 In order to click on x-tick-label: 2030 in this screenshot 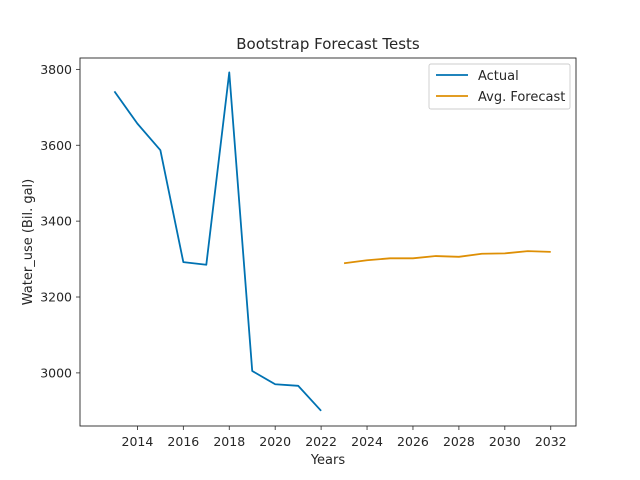, I will do `click(505, 441)`.